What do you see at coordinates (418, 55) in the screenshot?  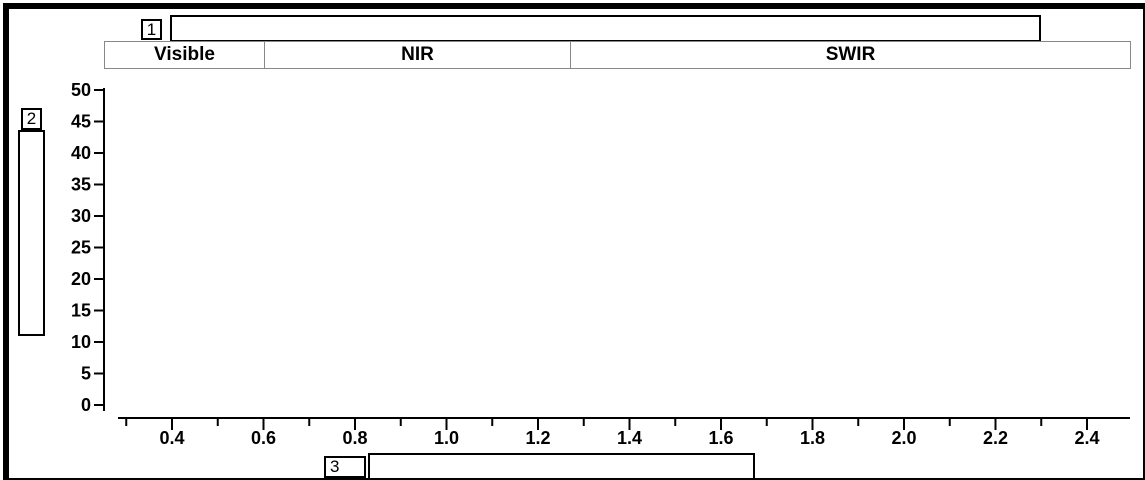 I see `region-nir: NIR` at bounding box center [418, 55].